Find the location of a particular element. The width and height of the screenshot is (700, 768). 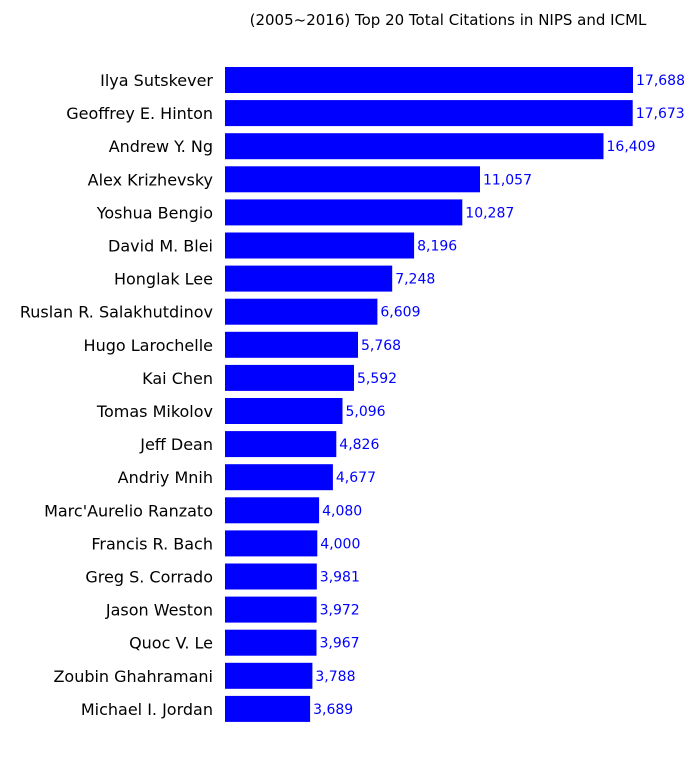

data-label: 4,677 is located at coordinates (356, 478).